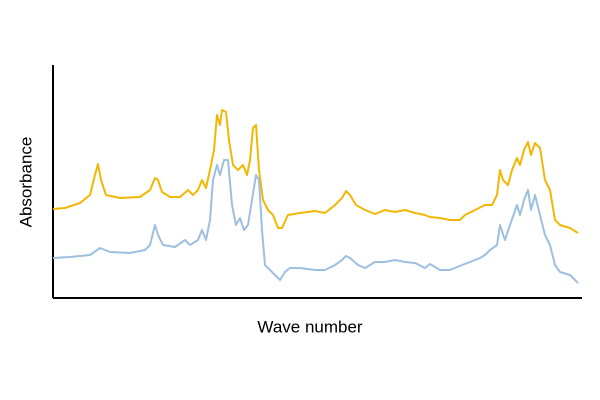 The height and width of the screenshot is (400, 600). I want to click on y-axis-label: Absorbance, so click(25, 182).